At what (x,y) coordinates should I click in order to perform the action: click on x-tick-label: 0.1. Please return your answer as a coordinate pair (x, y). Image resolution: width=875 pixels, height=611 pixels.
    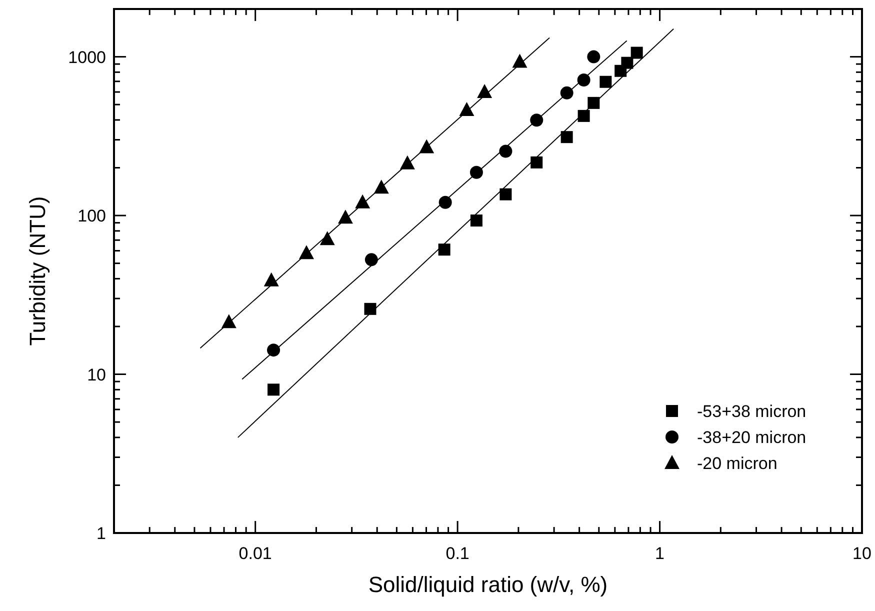
    Looking at the image, I should click on (458, 553).